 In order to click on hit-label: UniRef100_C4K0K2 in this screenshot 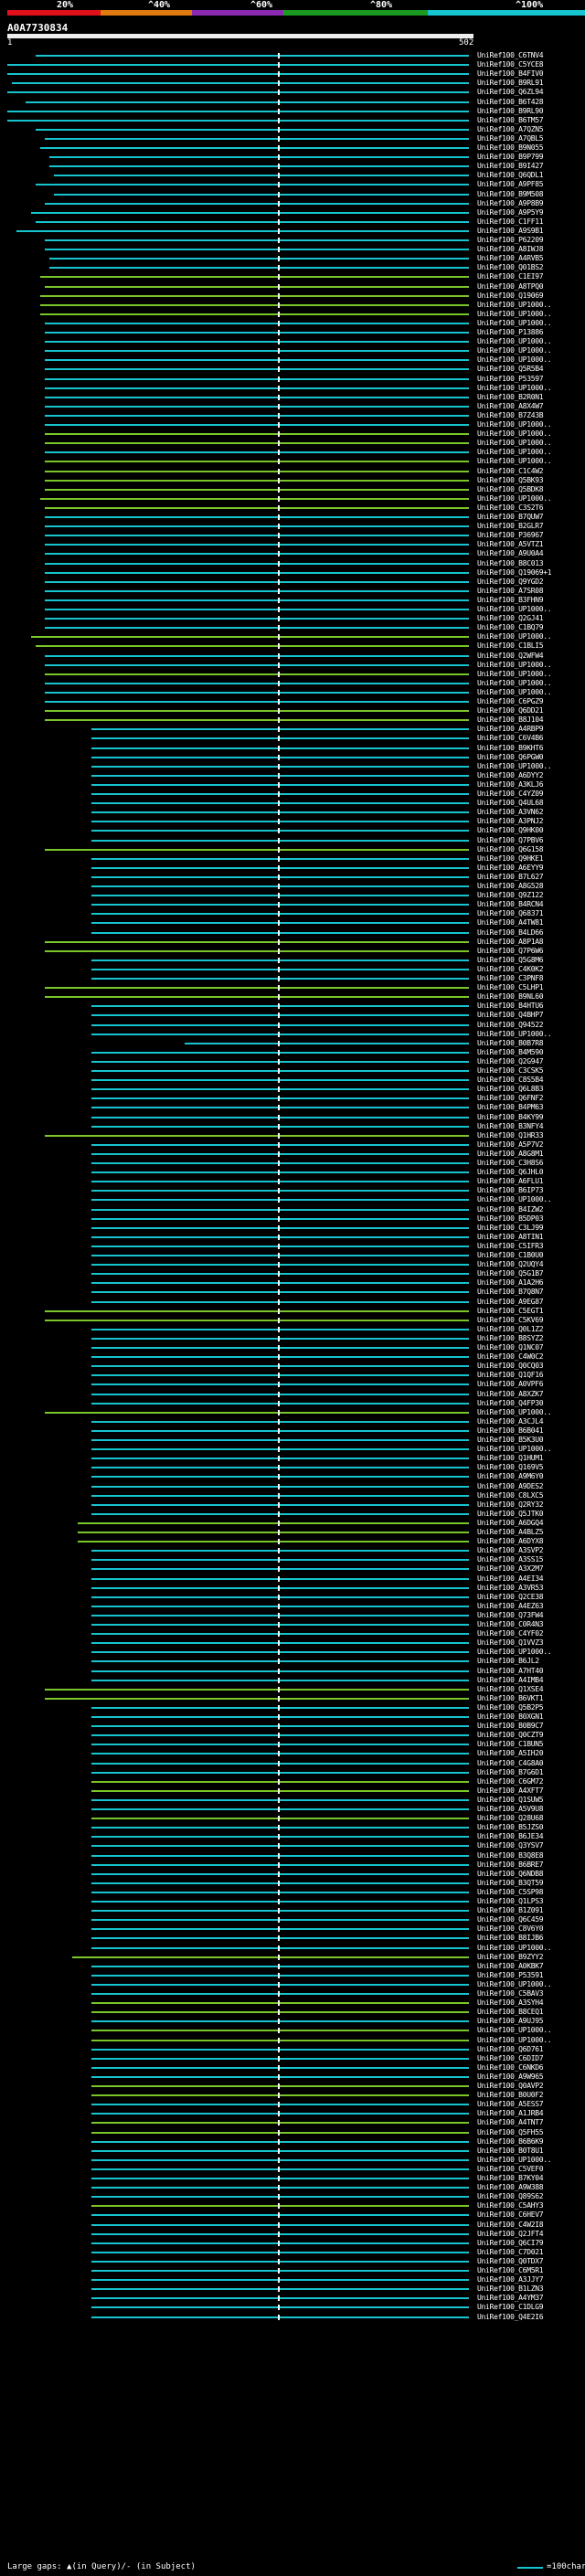, I will do `click(511, 968)`.